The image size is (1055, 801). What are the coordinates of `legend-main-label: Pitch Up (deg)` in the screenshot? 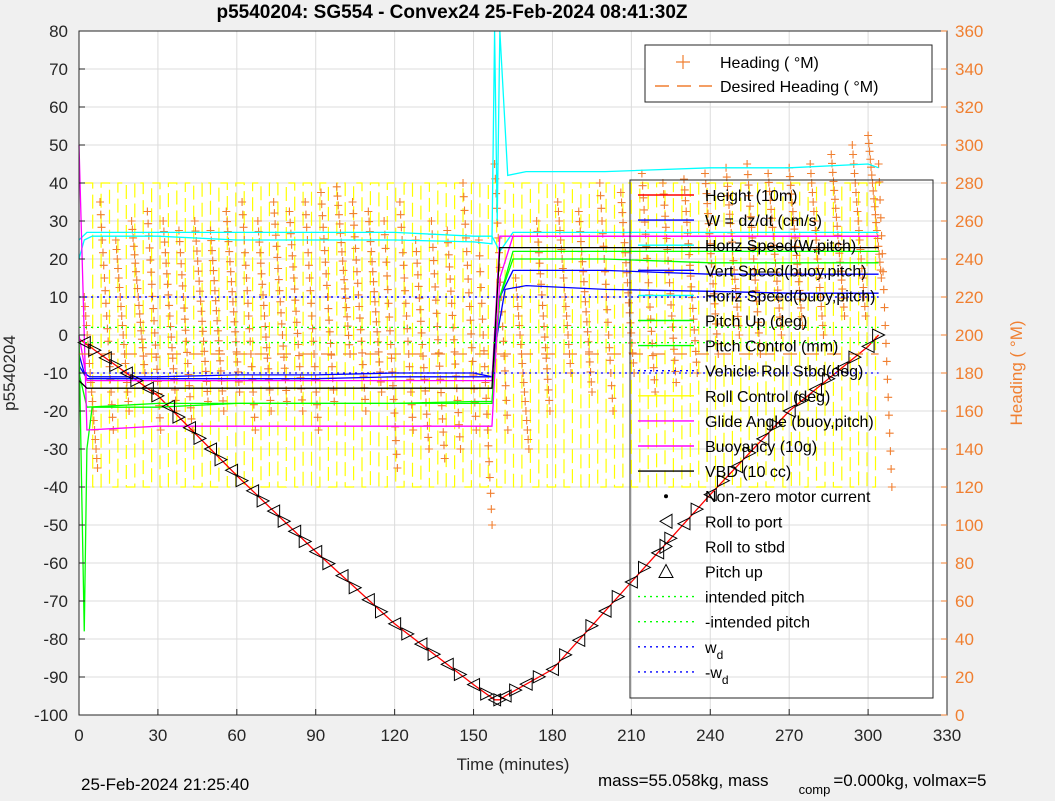 It's located at (756, 322).